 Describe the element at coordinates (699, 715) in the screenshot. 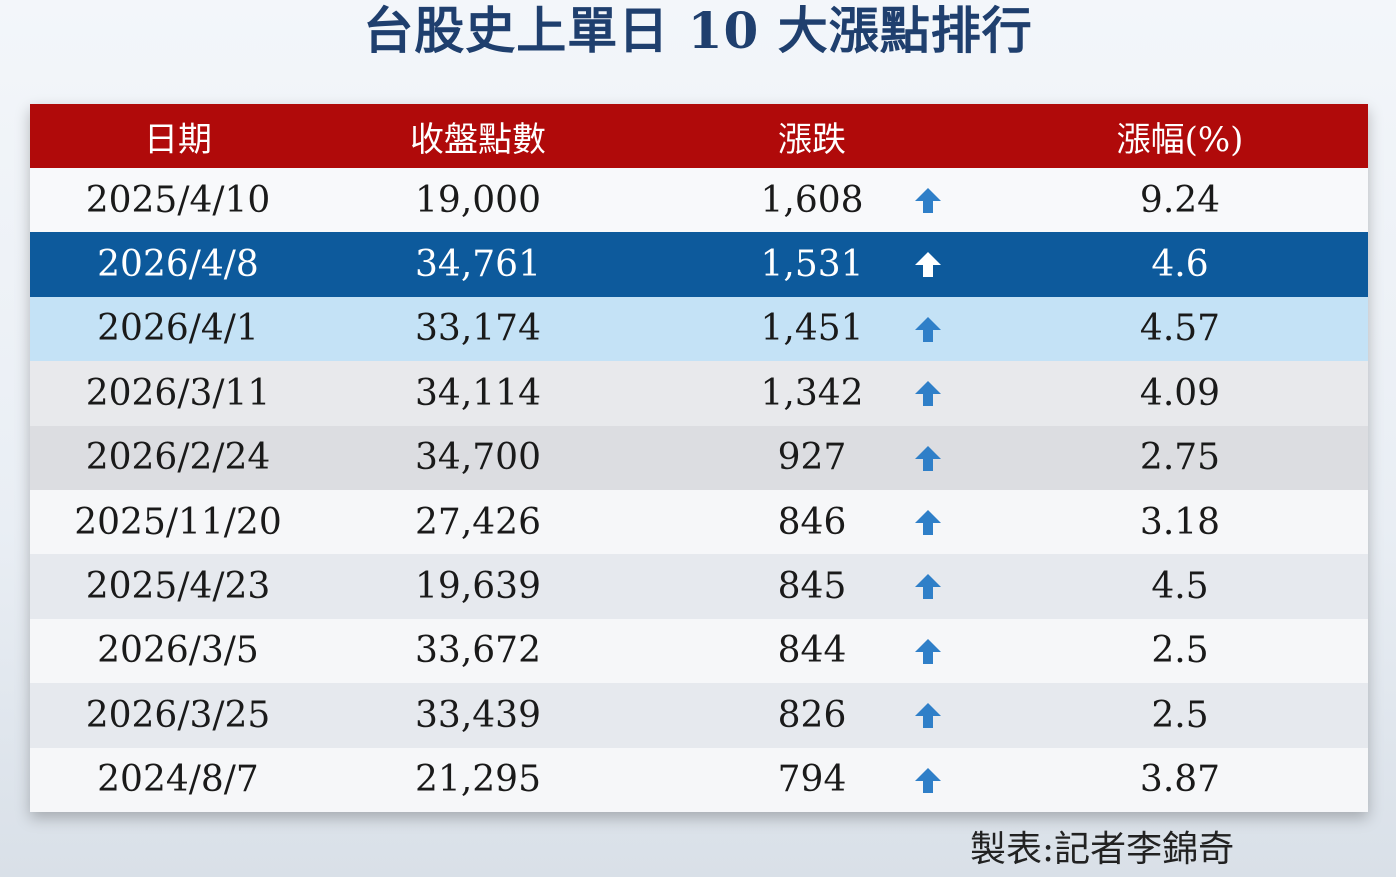

I see `table-row: 2026/3/25 33,439 826 2.5` at that location.